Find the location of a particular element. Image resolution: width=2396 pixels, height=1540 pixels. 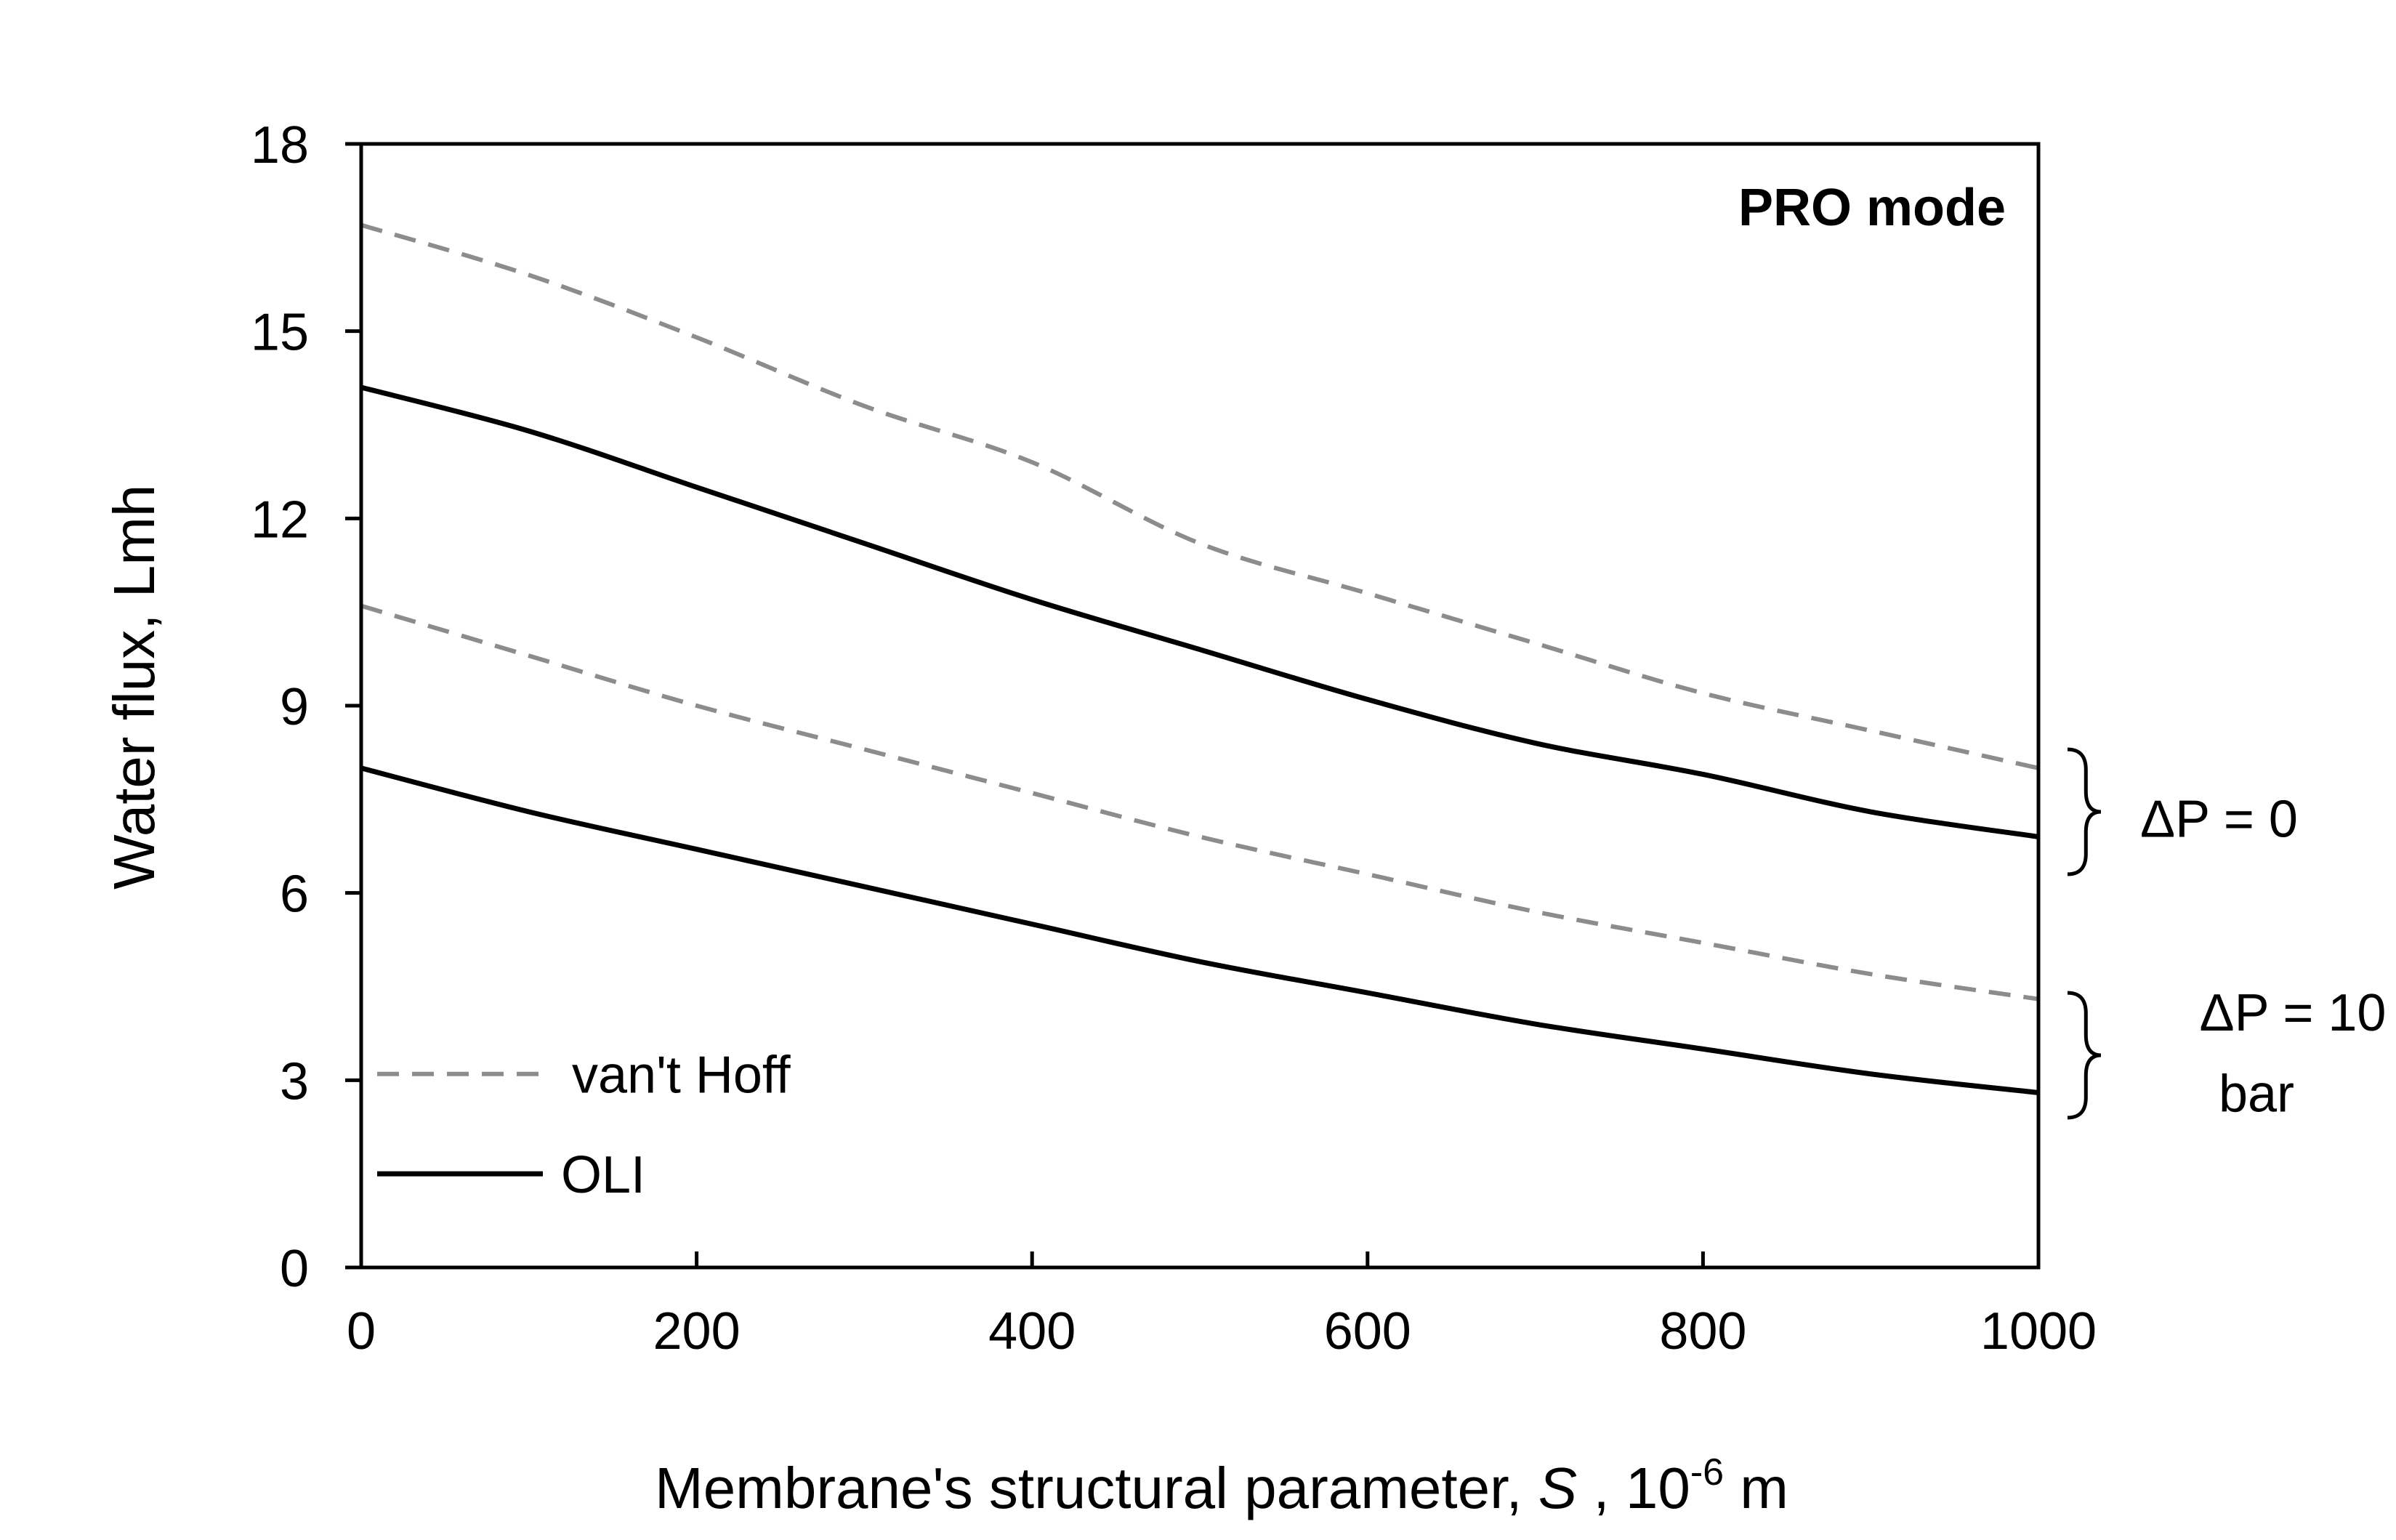

x-axis-label-middle: , 10 is located at coordinates (1634, 1488).